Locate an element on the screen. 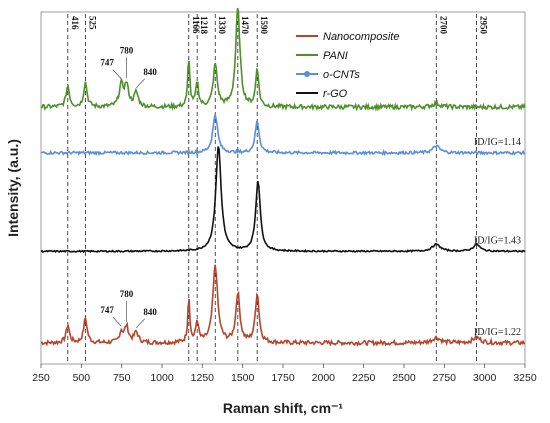 This screenshot has height=423, width=550. legend-label: Nanocomposite is located at coordinates (361, 37).